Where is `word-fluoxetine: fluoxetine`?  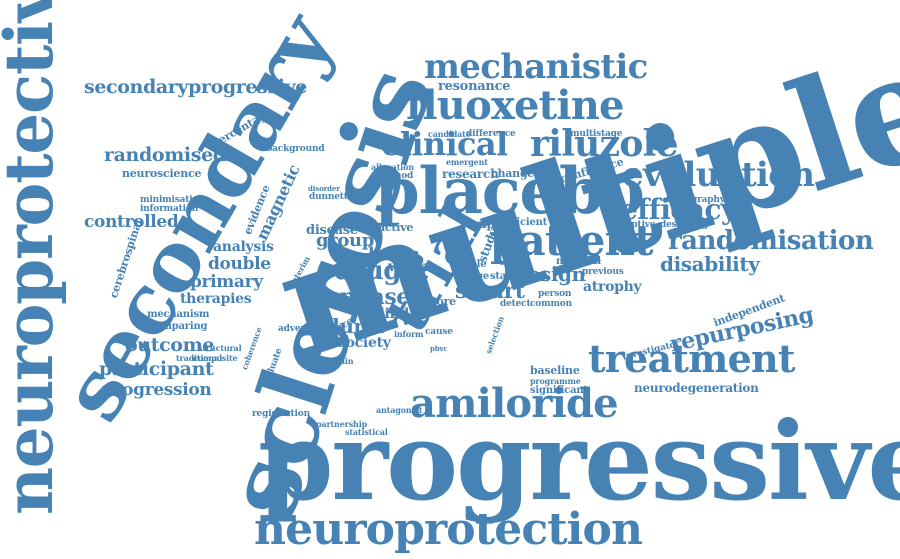 word-fluoxetine: fluoxetine is located at coordinates (515, 105).